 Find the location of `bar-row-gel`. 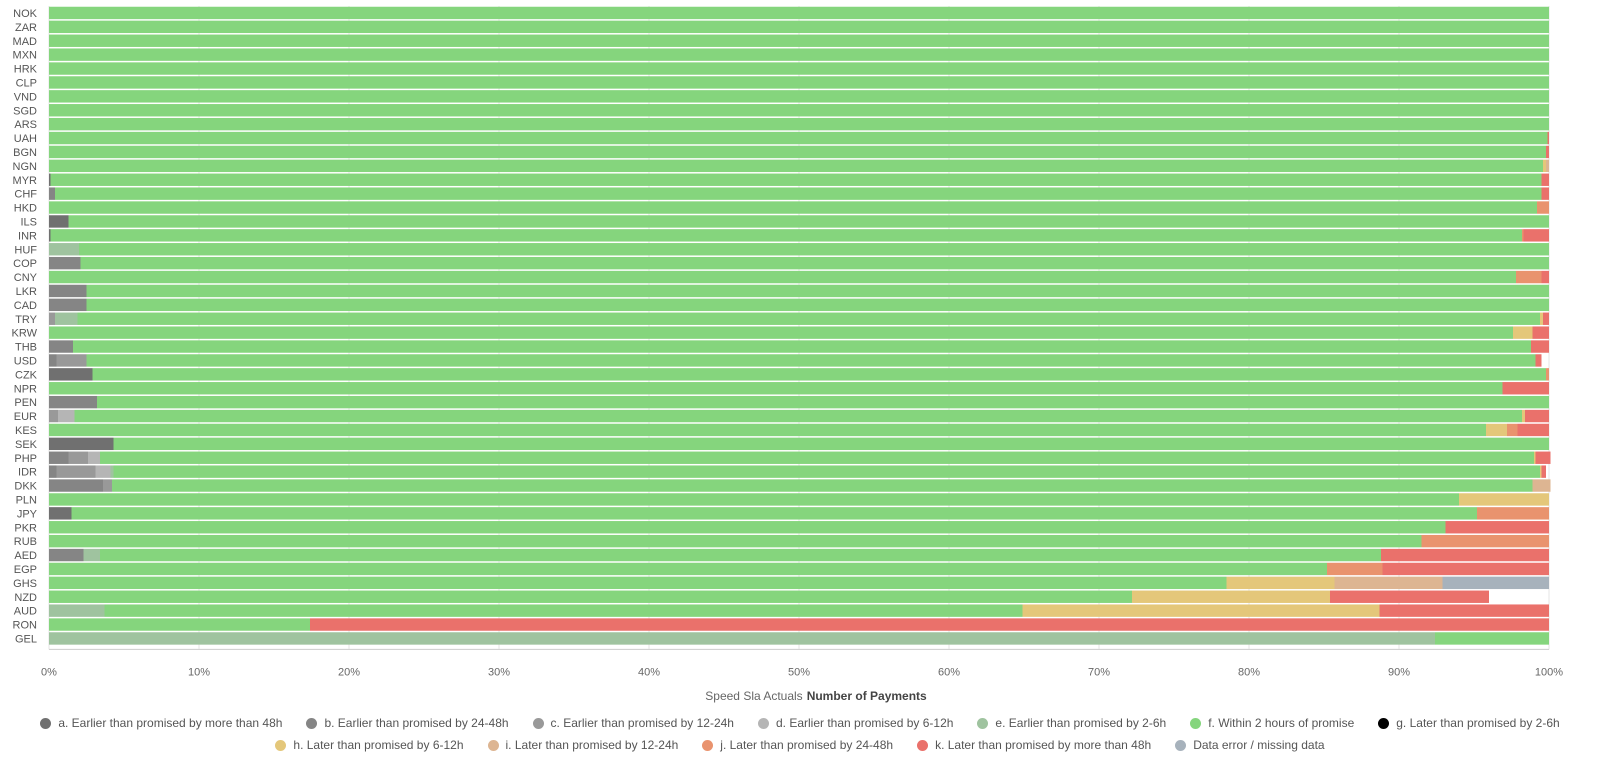

bar-row-gel is located at coordinates (799, 638).